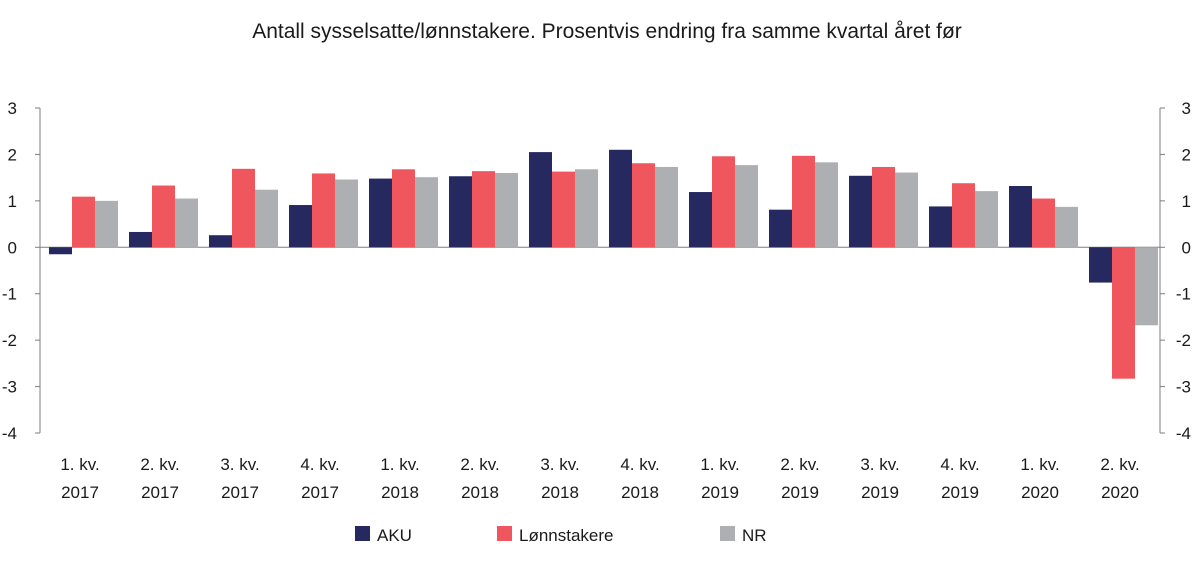 This screenshot has width=1200, height=563. Describe the element at coordinates (362, 533) in the screenshot. I see `legend-swatch-aku` at that location.